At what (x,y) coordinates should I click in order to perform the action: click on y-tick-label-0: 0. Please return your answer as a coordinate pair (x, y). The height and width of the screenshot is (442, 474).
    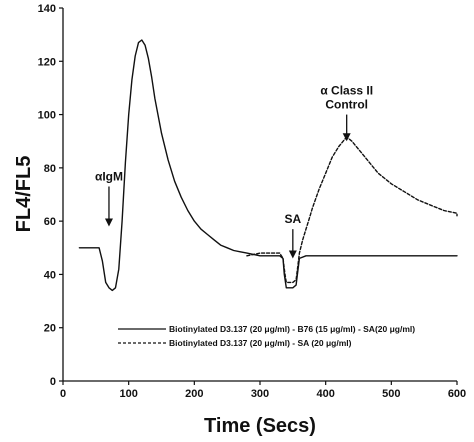
    Looking at the image, I should click on (53, 382).